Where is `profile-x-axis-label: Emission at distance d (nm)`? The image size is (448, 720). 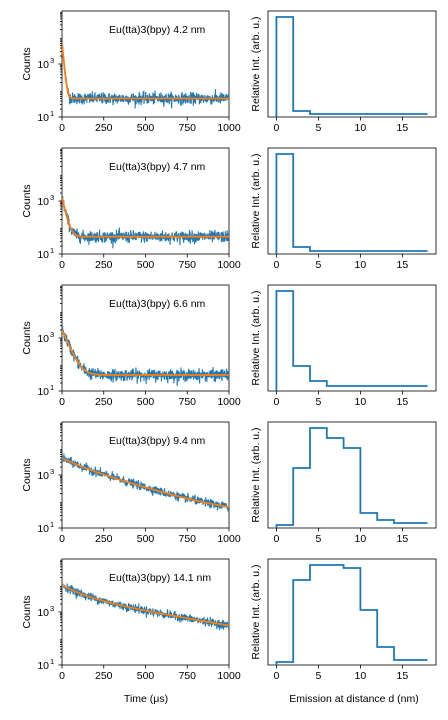
profile-x-axis-label: Emission at distance d (nm) is located at coordinates (354, 699).